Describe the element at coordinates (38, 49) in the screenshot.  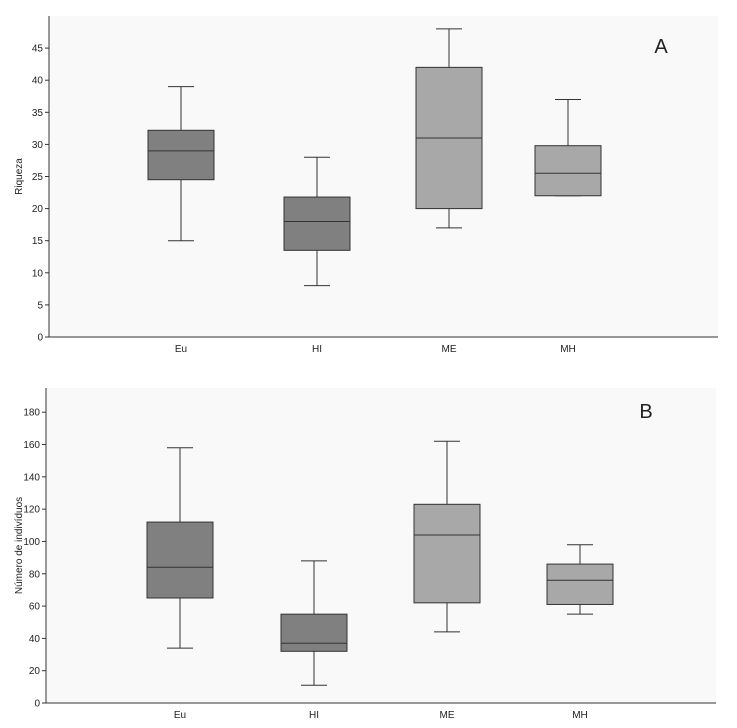
I see `y-tick-label: 45` at that location.